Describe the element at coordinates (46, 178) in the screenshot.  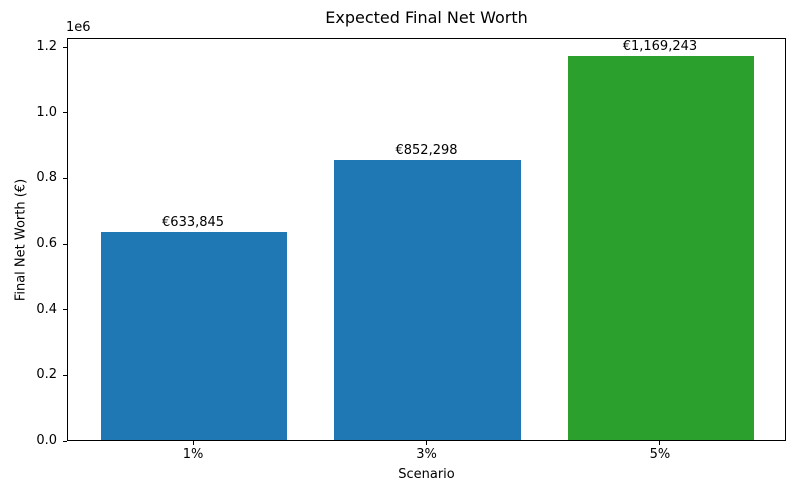
I see `y-tick-label: 0.8` at that location.